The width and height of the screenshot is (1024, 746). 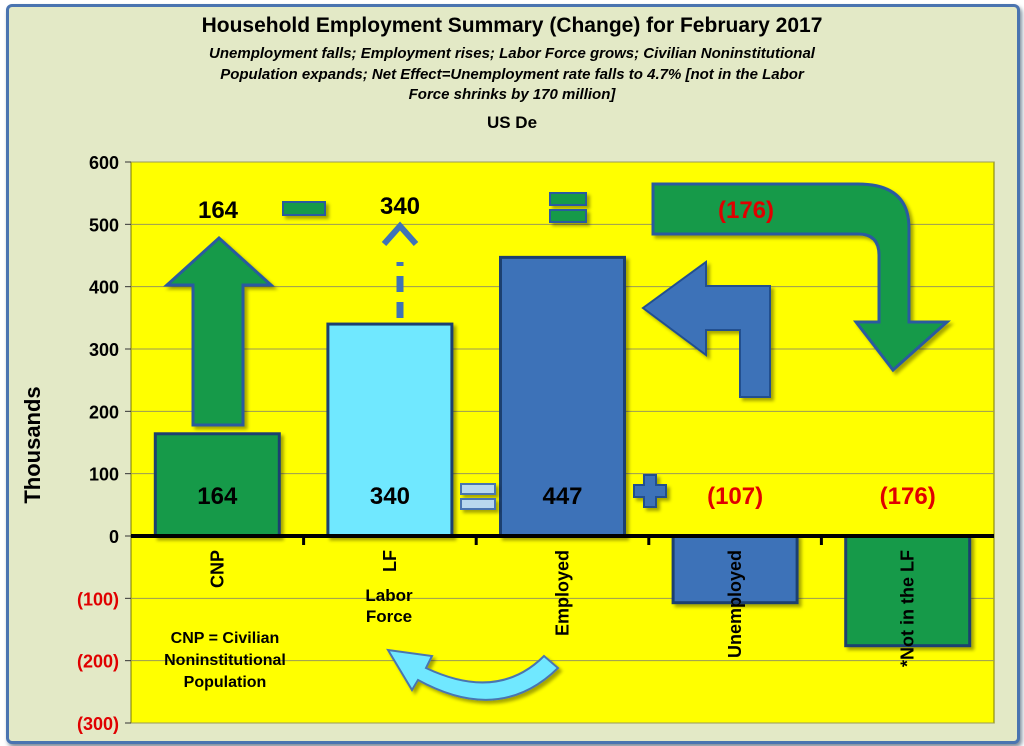 What do you see at coordinates (512, 94) in the screenshot?
I see `chart-subtitle-line-3: Force shrinks by 170 million]` at bounding box center [512, 94].